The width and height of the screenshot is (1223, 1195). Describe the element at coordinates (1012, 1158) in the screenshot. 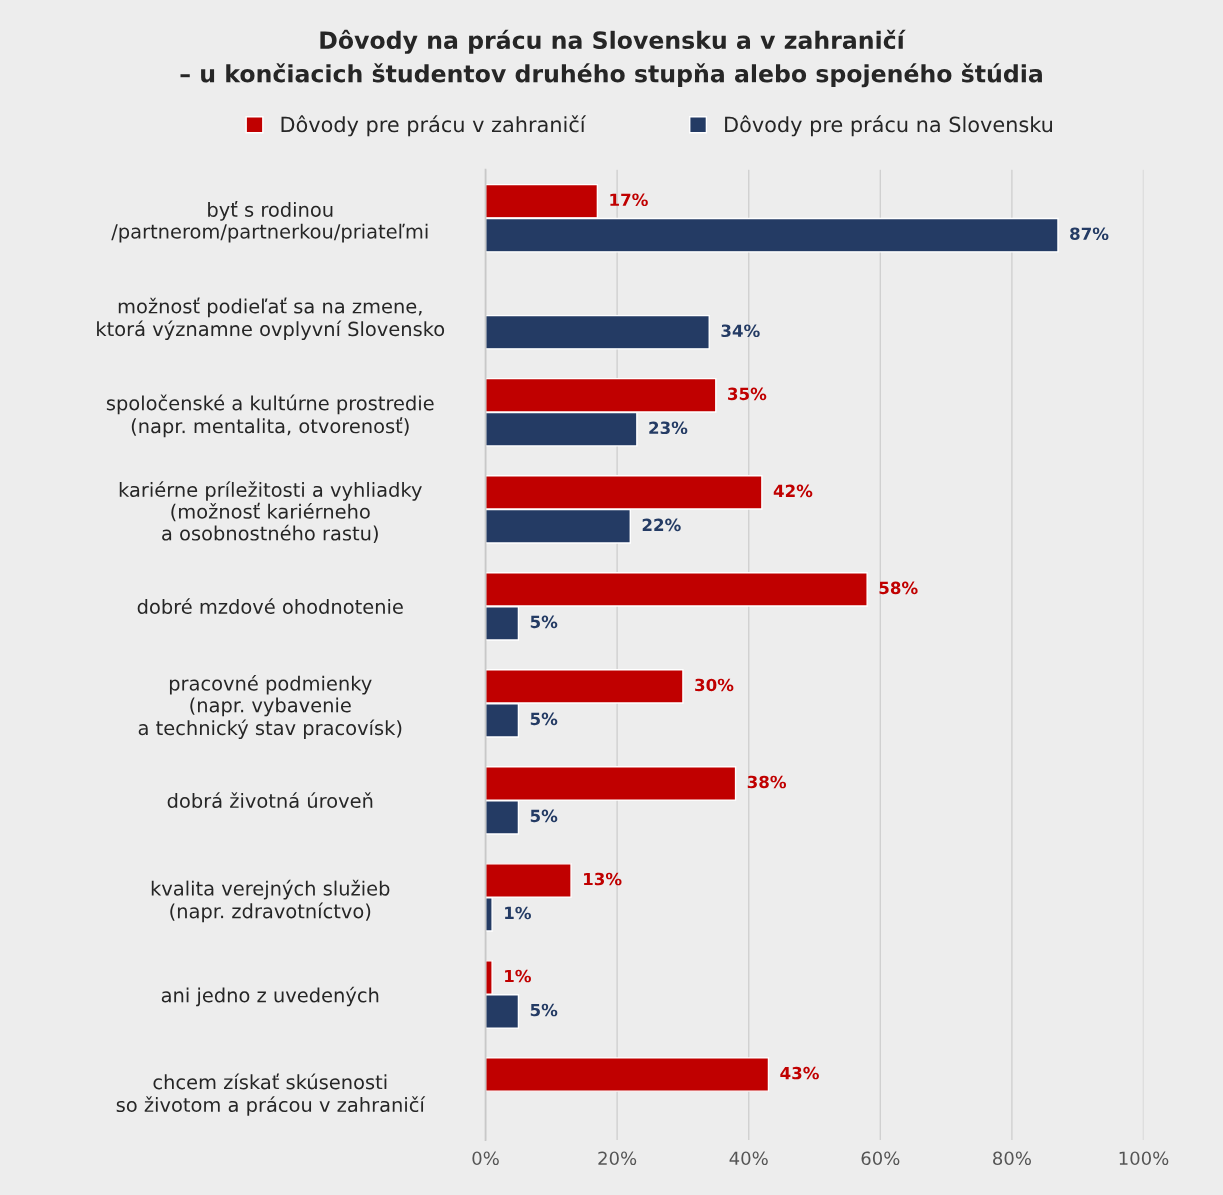

I see `x-tick-label: 80%` at that location.